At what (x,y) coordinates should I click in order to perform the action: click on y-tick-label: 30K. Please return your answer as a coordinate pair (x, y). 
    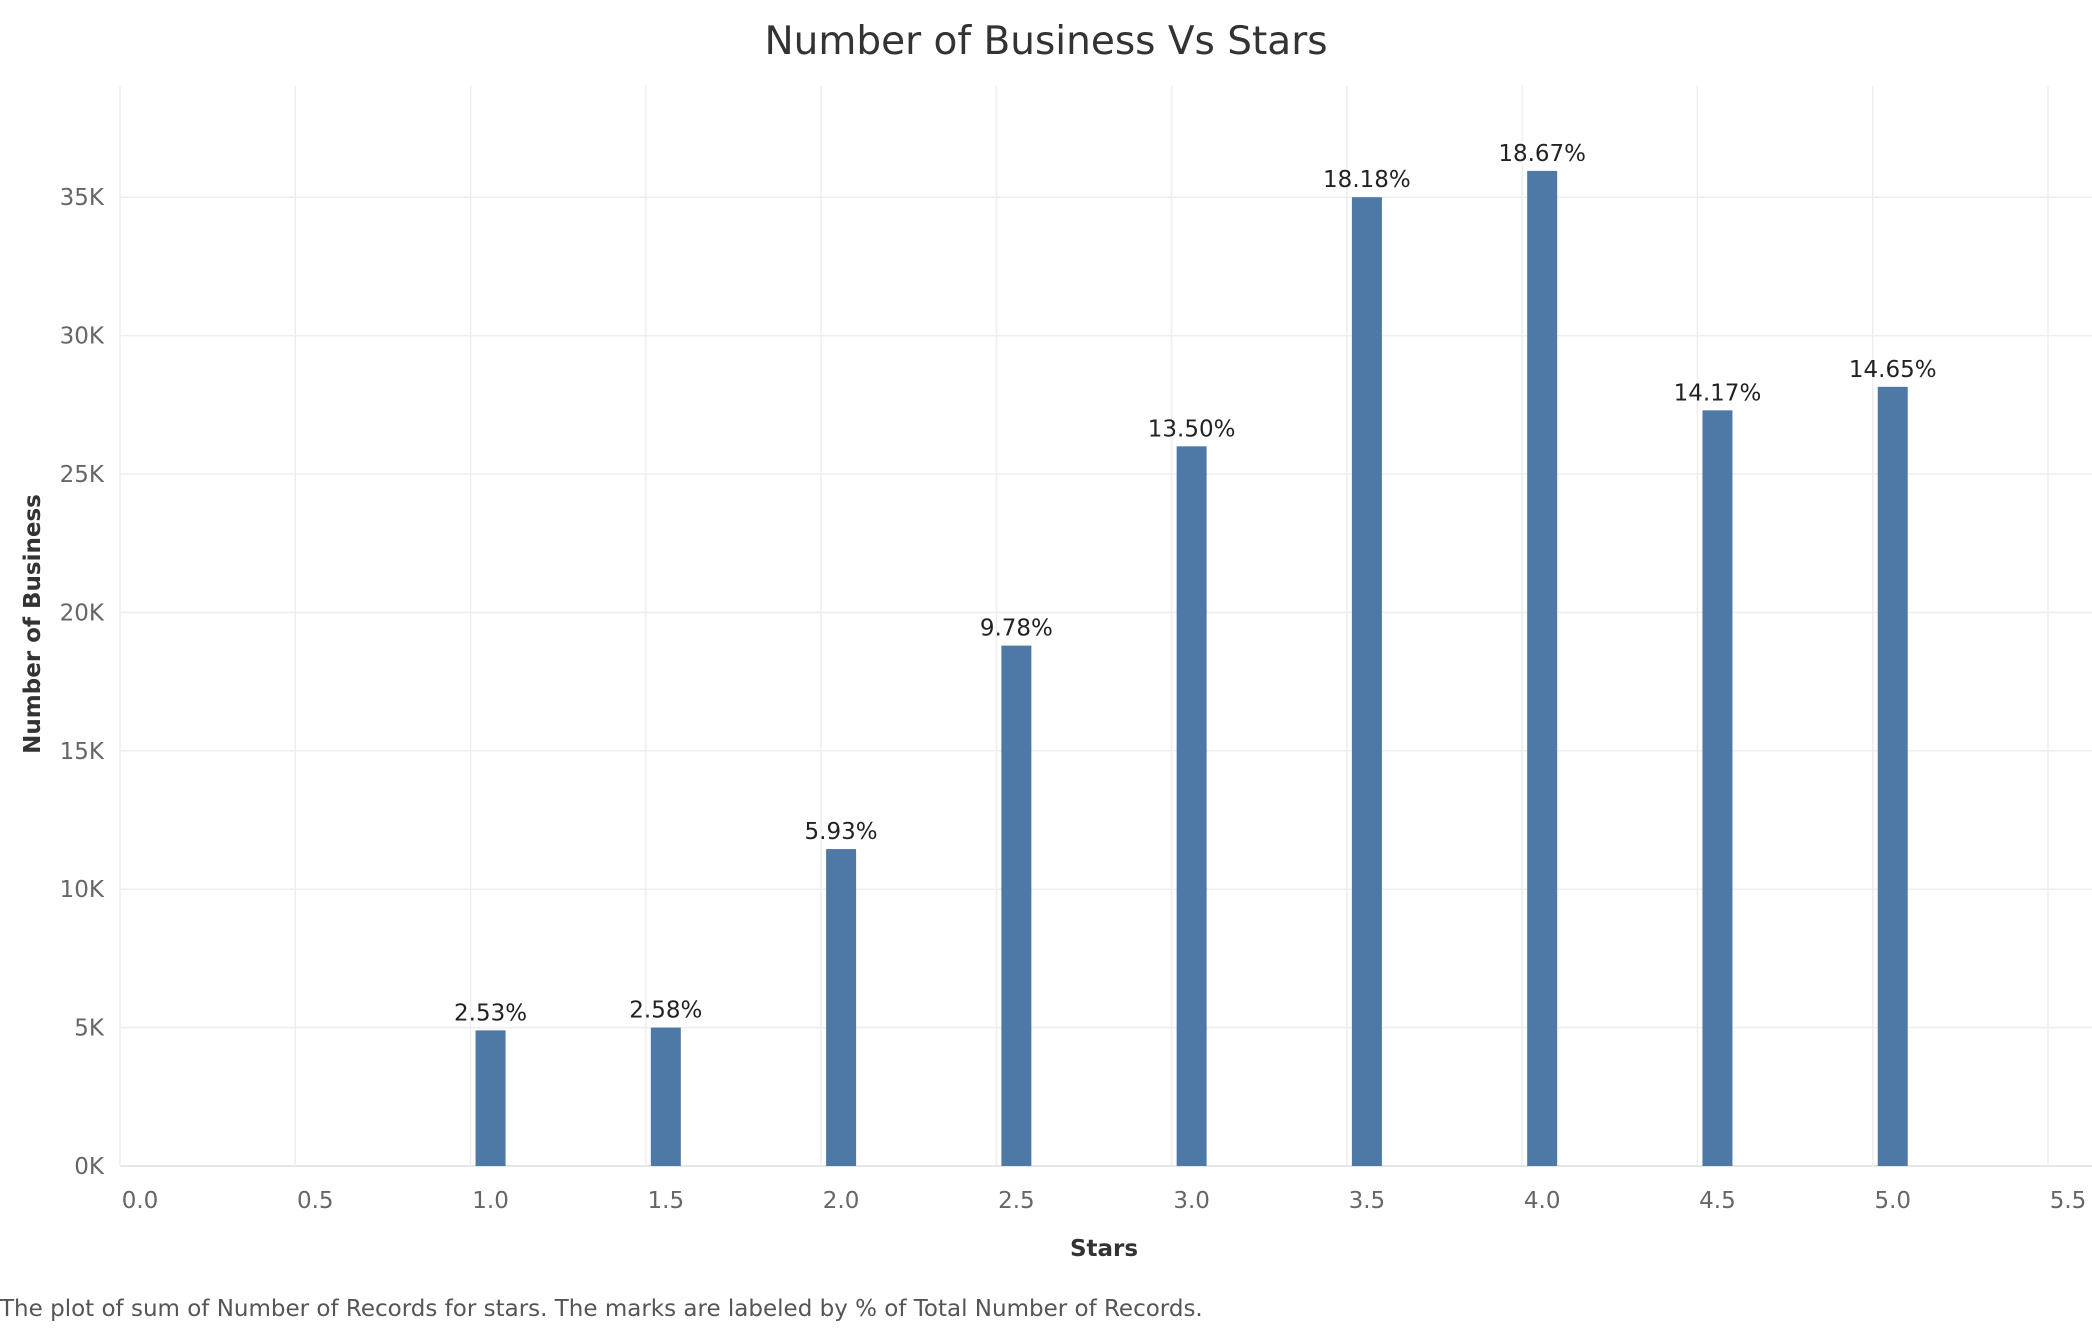
    Looking at the image, I should click on (82, 337).